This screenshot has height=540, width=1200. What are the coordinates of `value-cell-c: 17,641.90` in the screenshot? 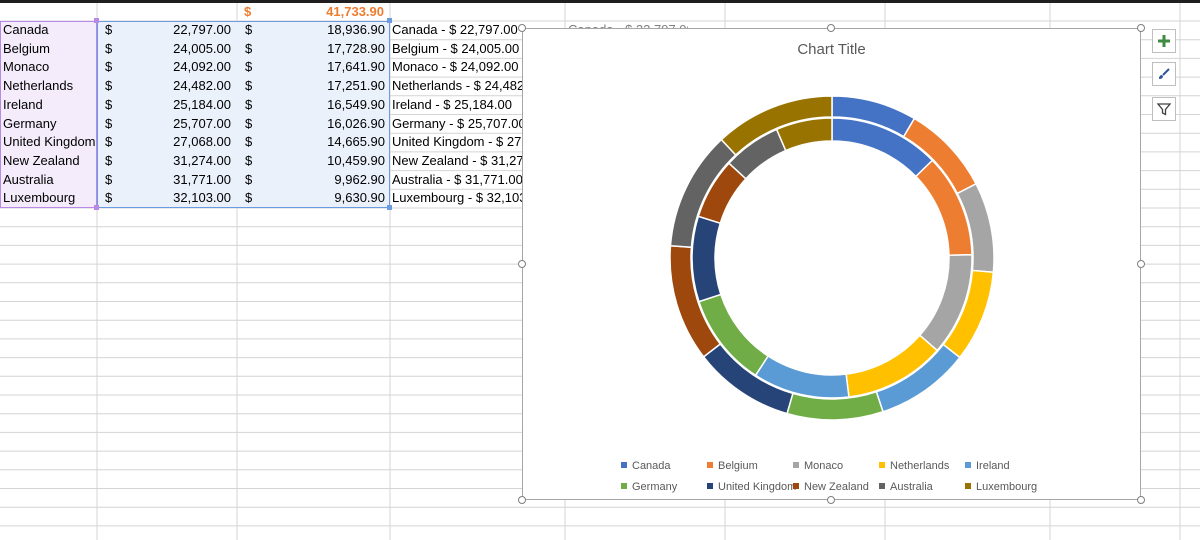 It's located at (356, 67).